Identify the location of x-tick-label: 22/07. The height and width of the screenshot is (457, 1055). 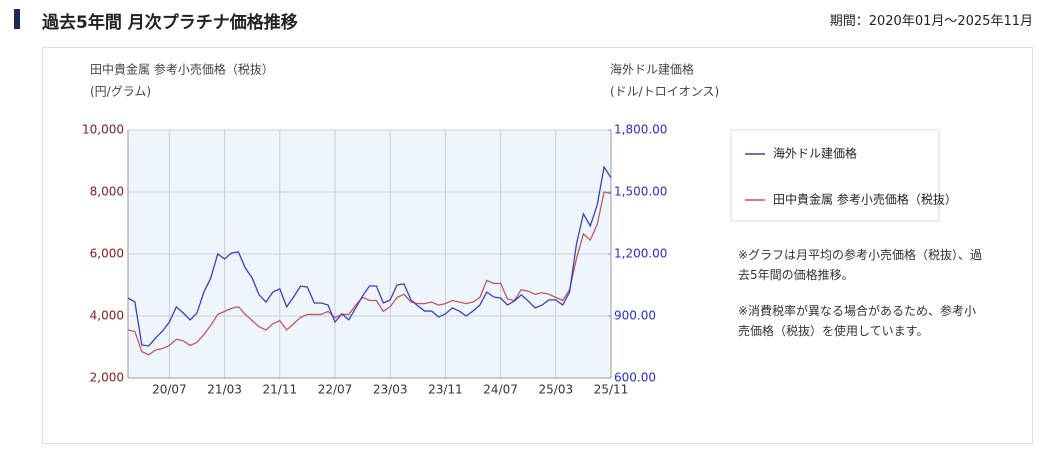
(335, 390).